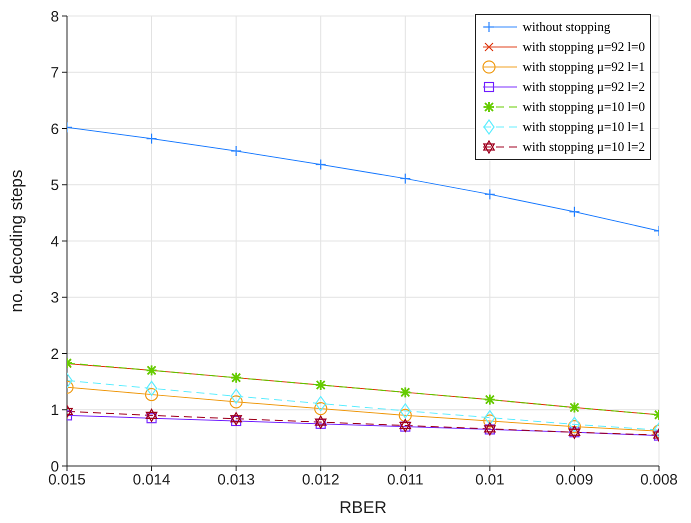  What do you see at coordinates (583, 47) in the screenshot?
I see `legend-label: with stopping μ=92 l=0` at bounding box center [583, 47].